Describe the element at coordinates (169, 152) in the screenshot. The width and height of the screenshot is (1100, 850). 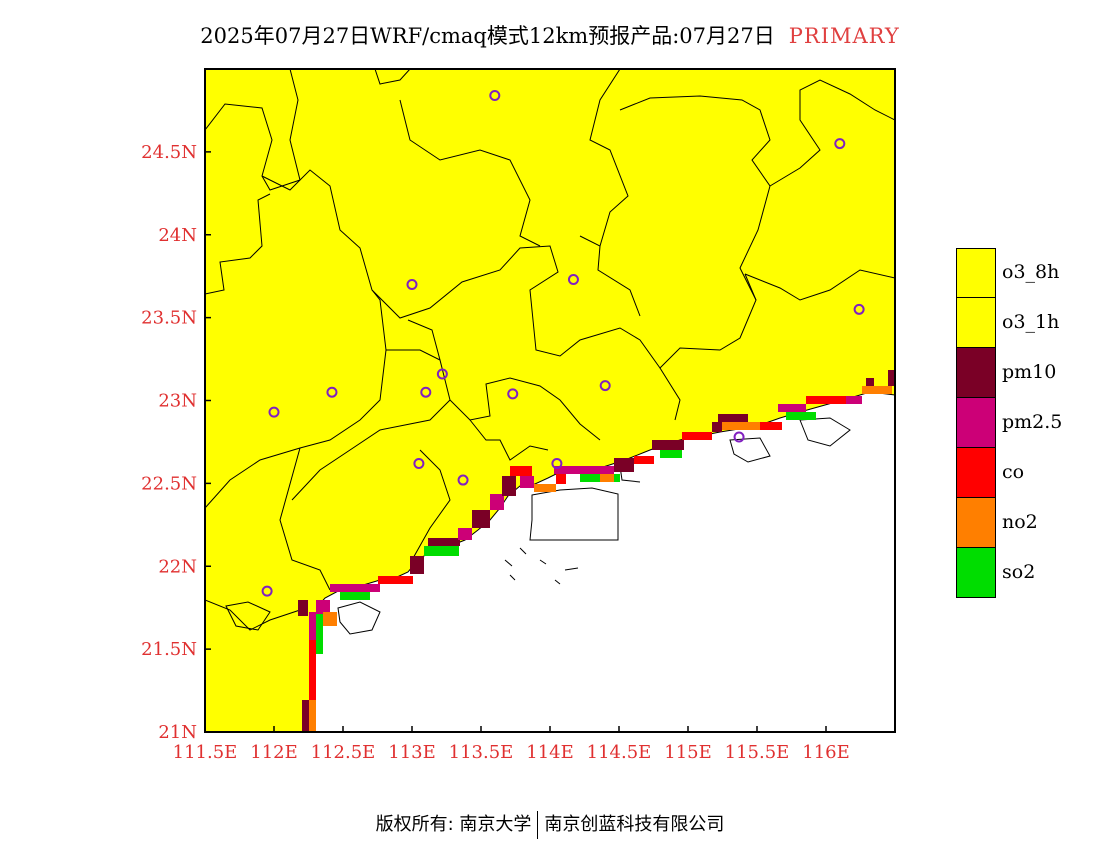
I see `y-tick-label: 24.5N` at that location.